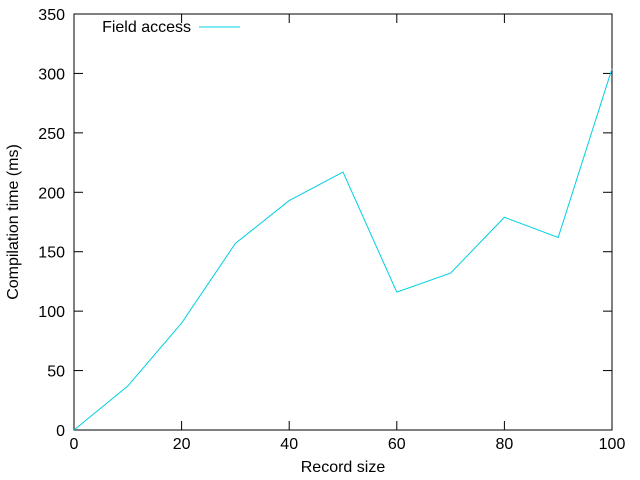 This screenshot has height=480, width=640. Describe the element at coordinates (505, 444) in the screenshot. I see `x-tick-label: 80` at that location.